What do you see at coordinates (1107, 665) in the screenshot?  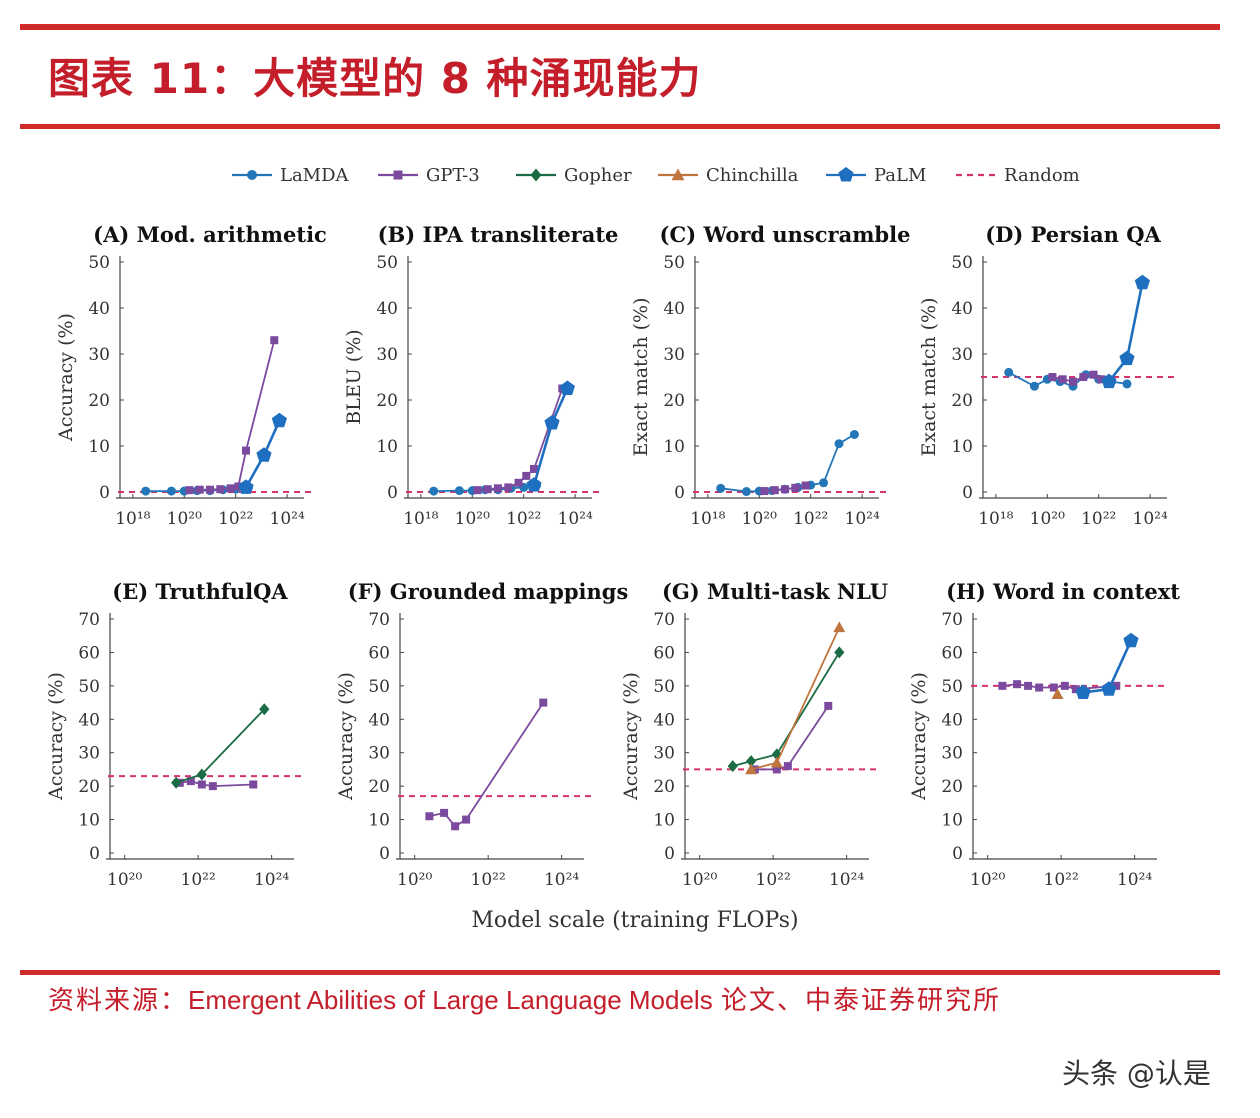 I see `series-palm` at bounding box center [1107, 665].